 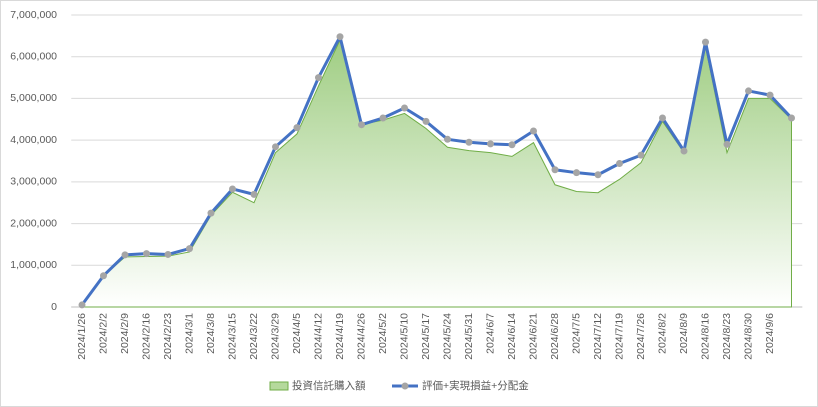 I want to click on y-tick-label: 0, so click(x=54, y=307).